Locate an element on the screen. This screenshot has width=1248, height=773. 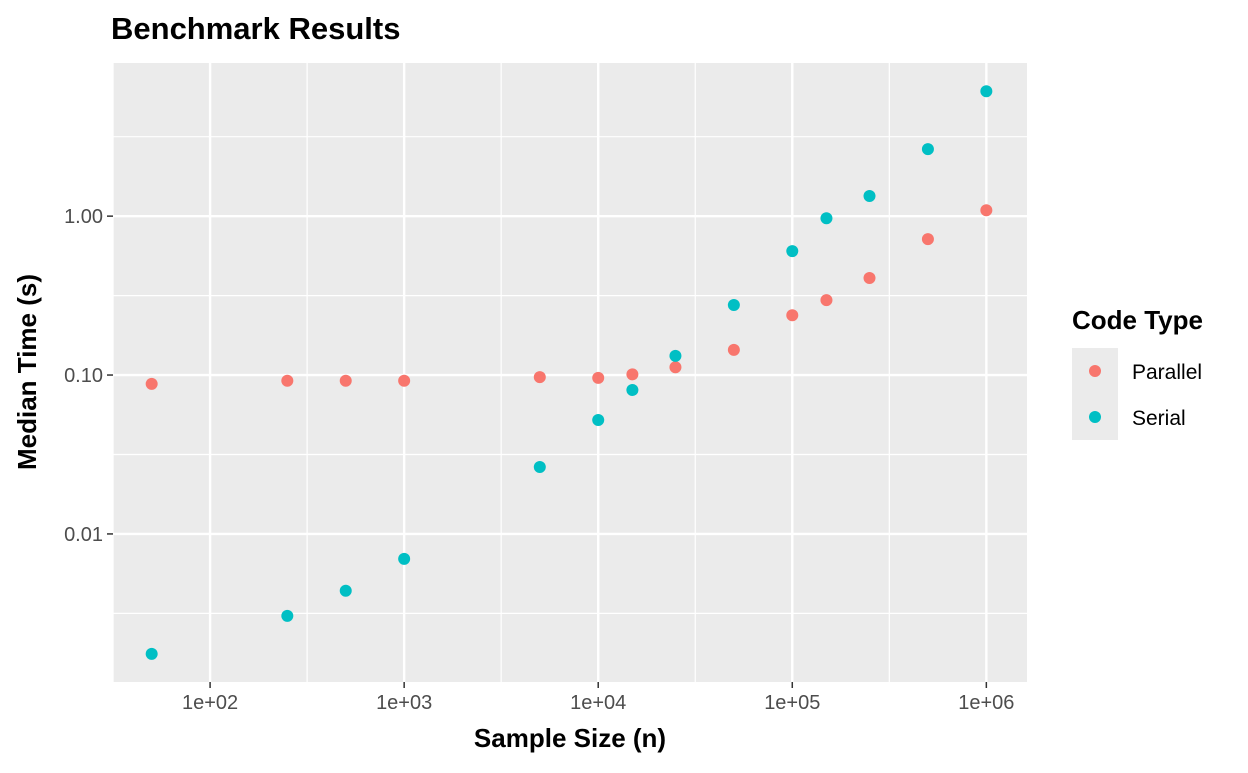
legend-marker-parallel is located at coordinates (1095, 371).